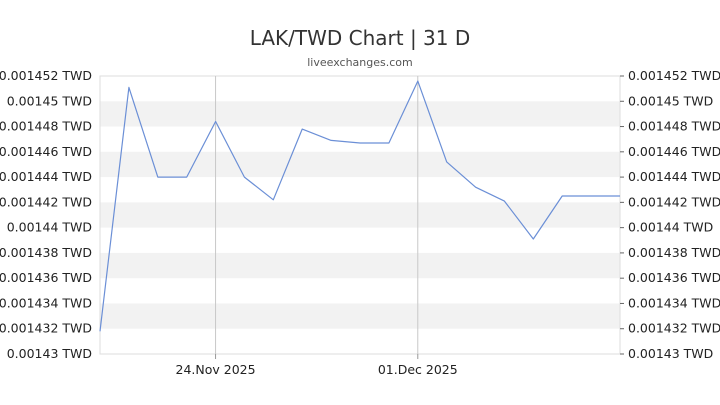  Describe the element at coordinates (674, 75) in the screenshot. I see `y-tick-label-right: 0.001452 TWD` at that location.